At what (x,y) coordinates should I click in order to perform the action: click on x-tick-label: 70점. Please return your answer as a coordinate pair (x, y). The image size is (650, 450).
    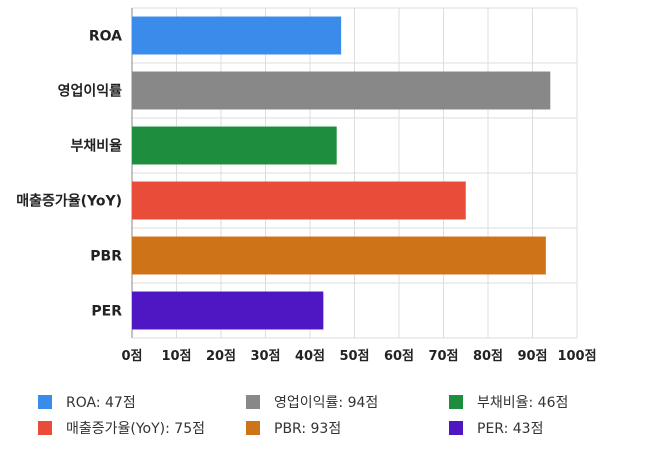
    Looking at the image, I should click on (443, 356).